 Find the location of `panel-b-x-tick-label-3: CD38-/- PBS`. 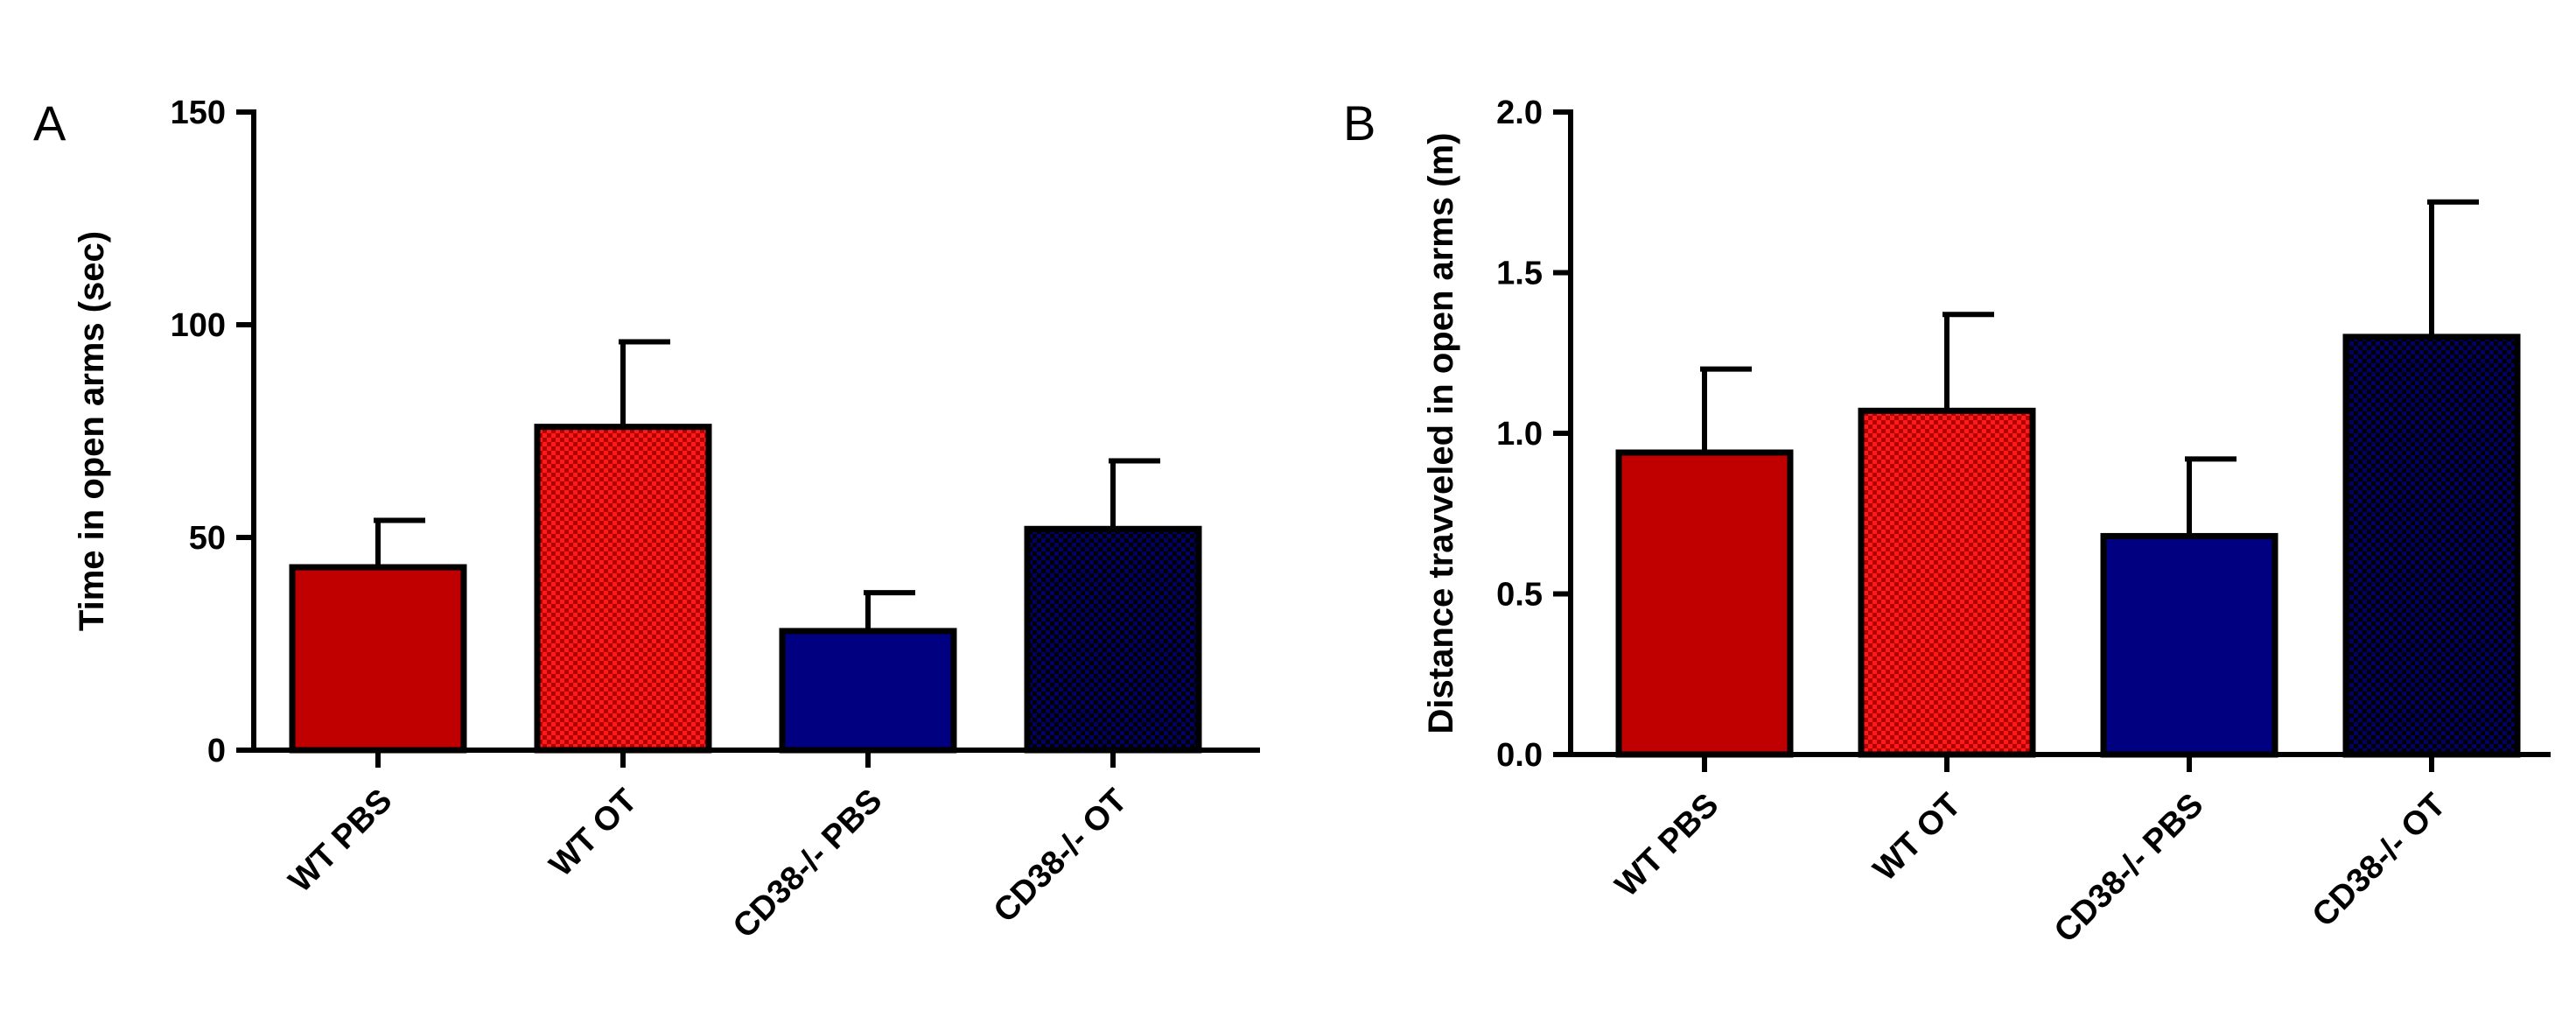

panel-b-x-tick-label-3: CD38-/- PBS is located at coordinates (2129, 868).